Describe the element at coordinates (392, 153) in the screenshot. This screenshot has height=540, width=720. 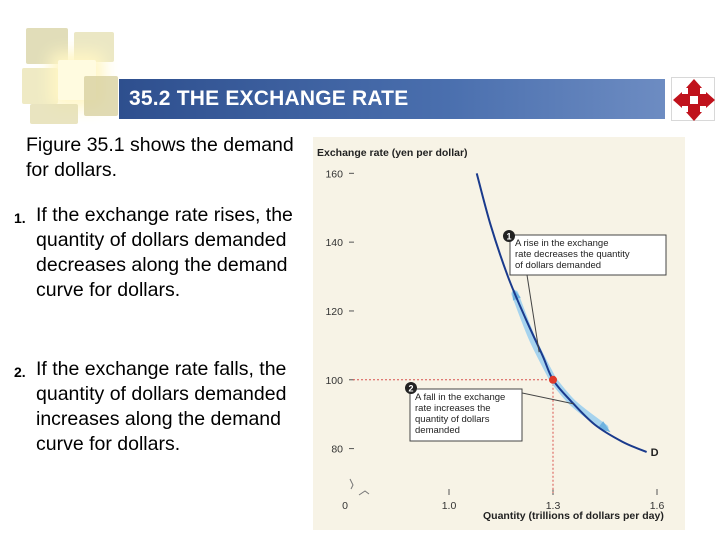
I see `y-axis-title: Exchange rate (yen per dollar)` at that location.